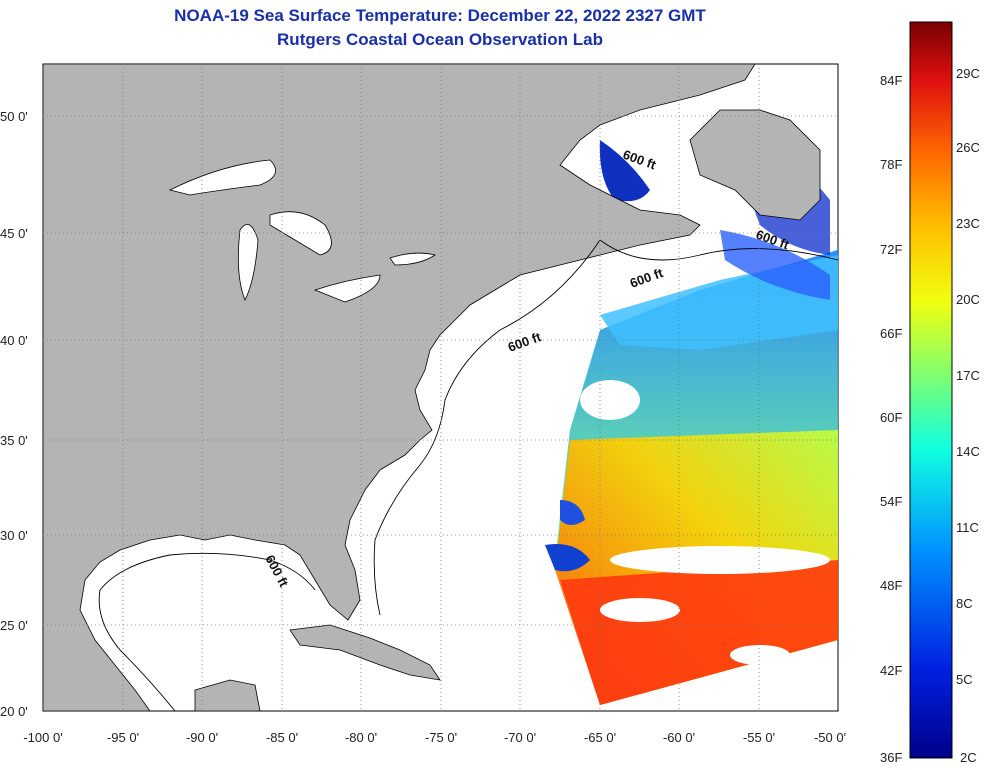  I want to click on lon-tick-label: -100 0', so click(42, 737).